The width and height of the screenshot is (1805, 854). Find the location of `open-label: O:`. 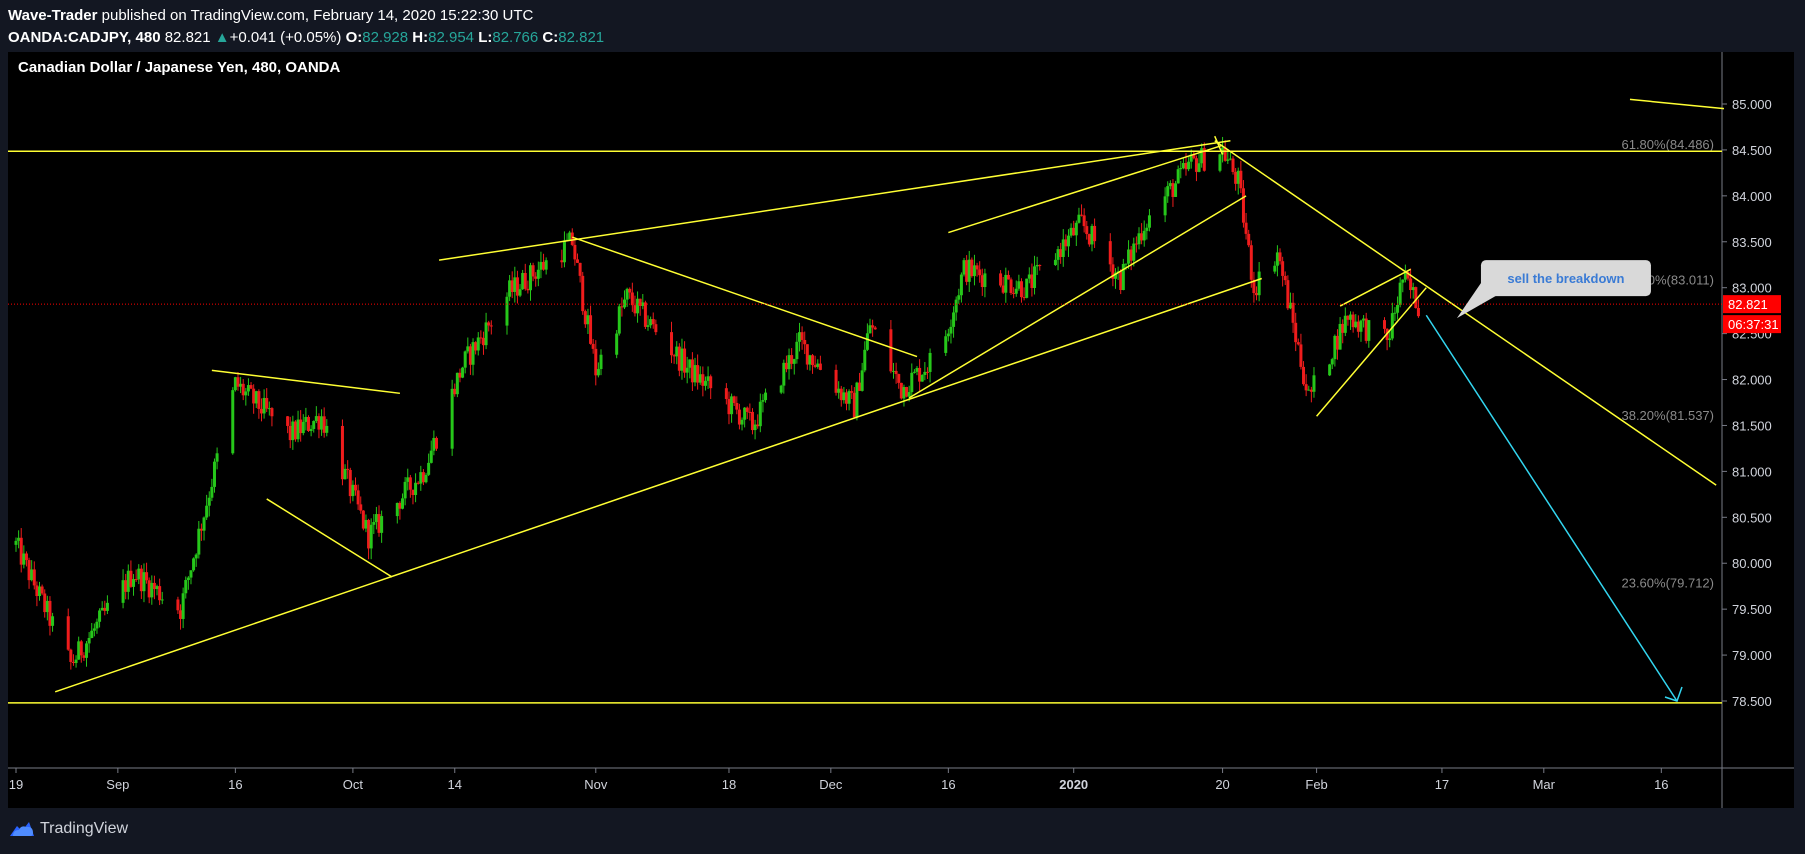

open-label: O: is located at coordinates (354, 37).